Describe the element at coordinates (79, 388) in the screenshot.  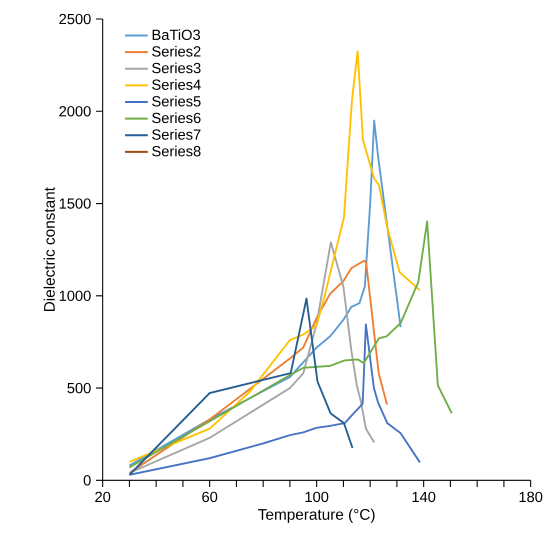
I see `y-tick-label: 500` at that location.